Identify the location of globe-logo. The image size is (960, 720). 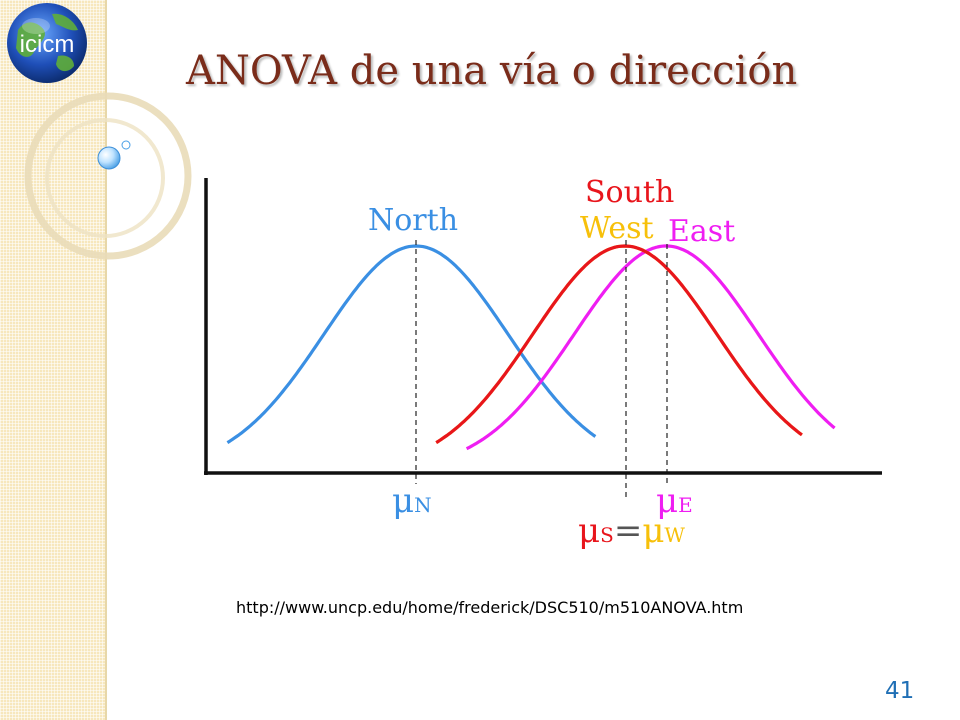
(47, 43).